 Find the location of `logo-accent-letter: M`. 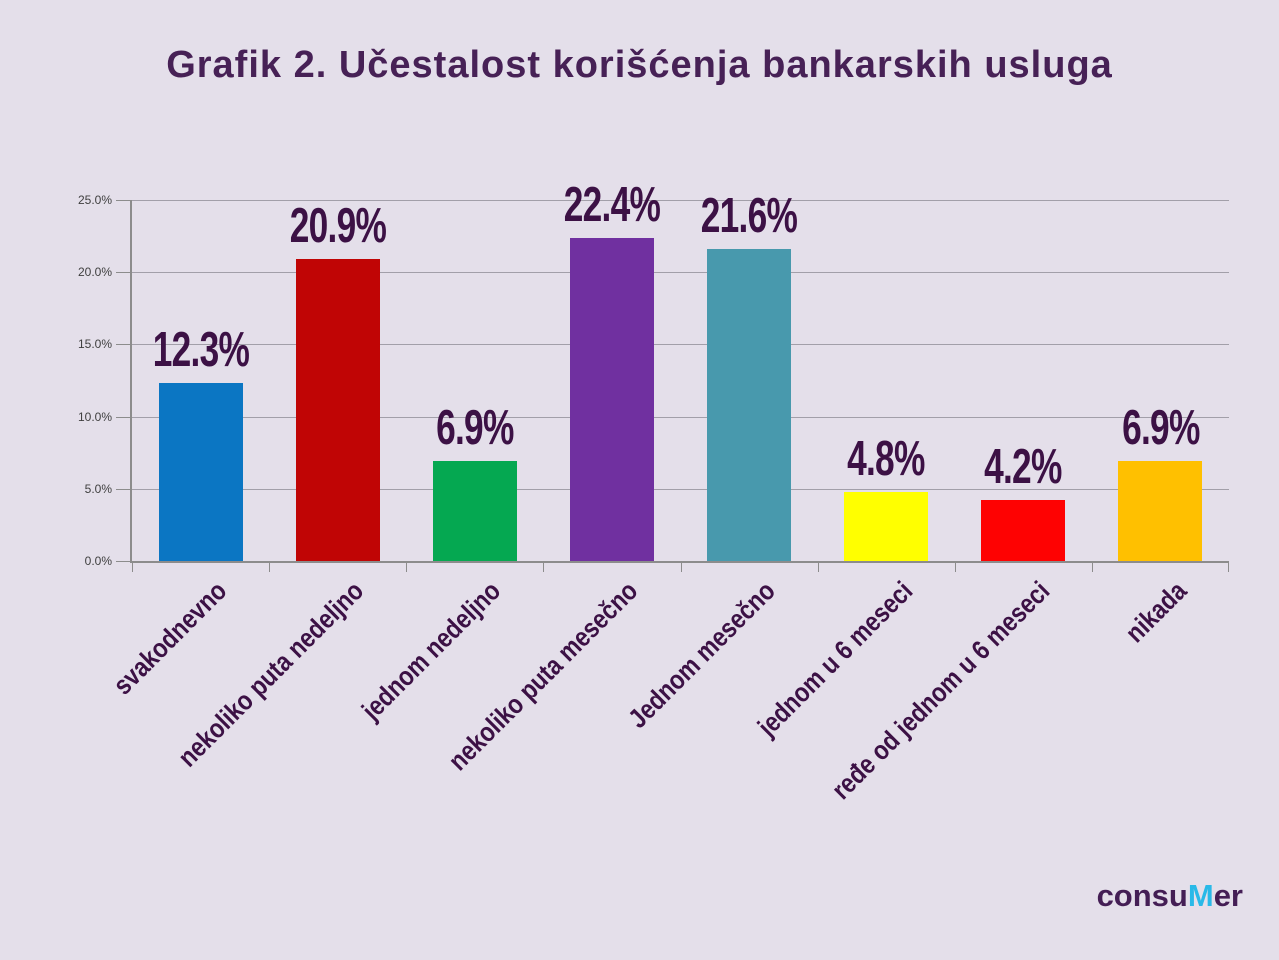

logo-accent-letter: M is located at coordinates (1200, 895).